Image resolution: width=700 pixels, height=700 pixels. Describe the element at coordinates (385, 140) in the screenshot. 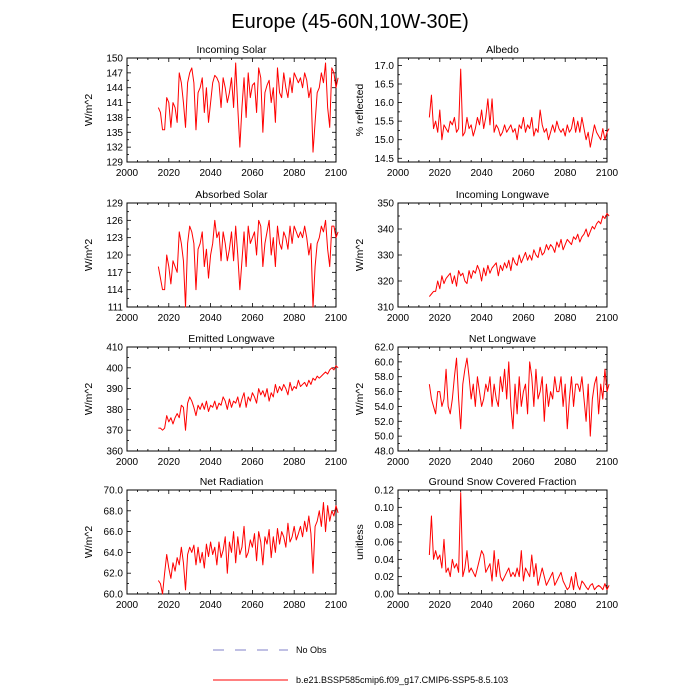

I see `y-tick-label: 15.0` at that location.